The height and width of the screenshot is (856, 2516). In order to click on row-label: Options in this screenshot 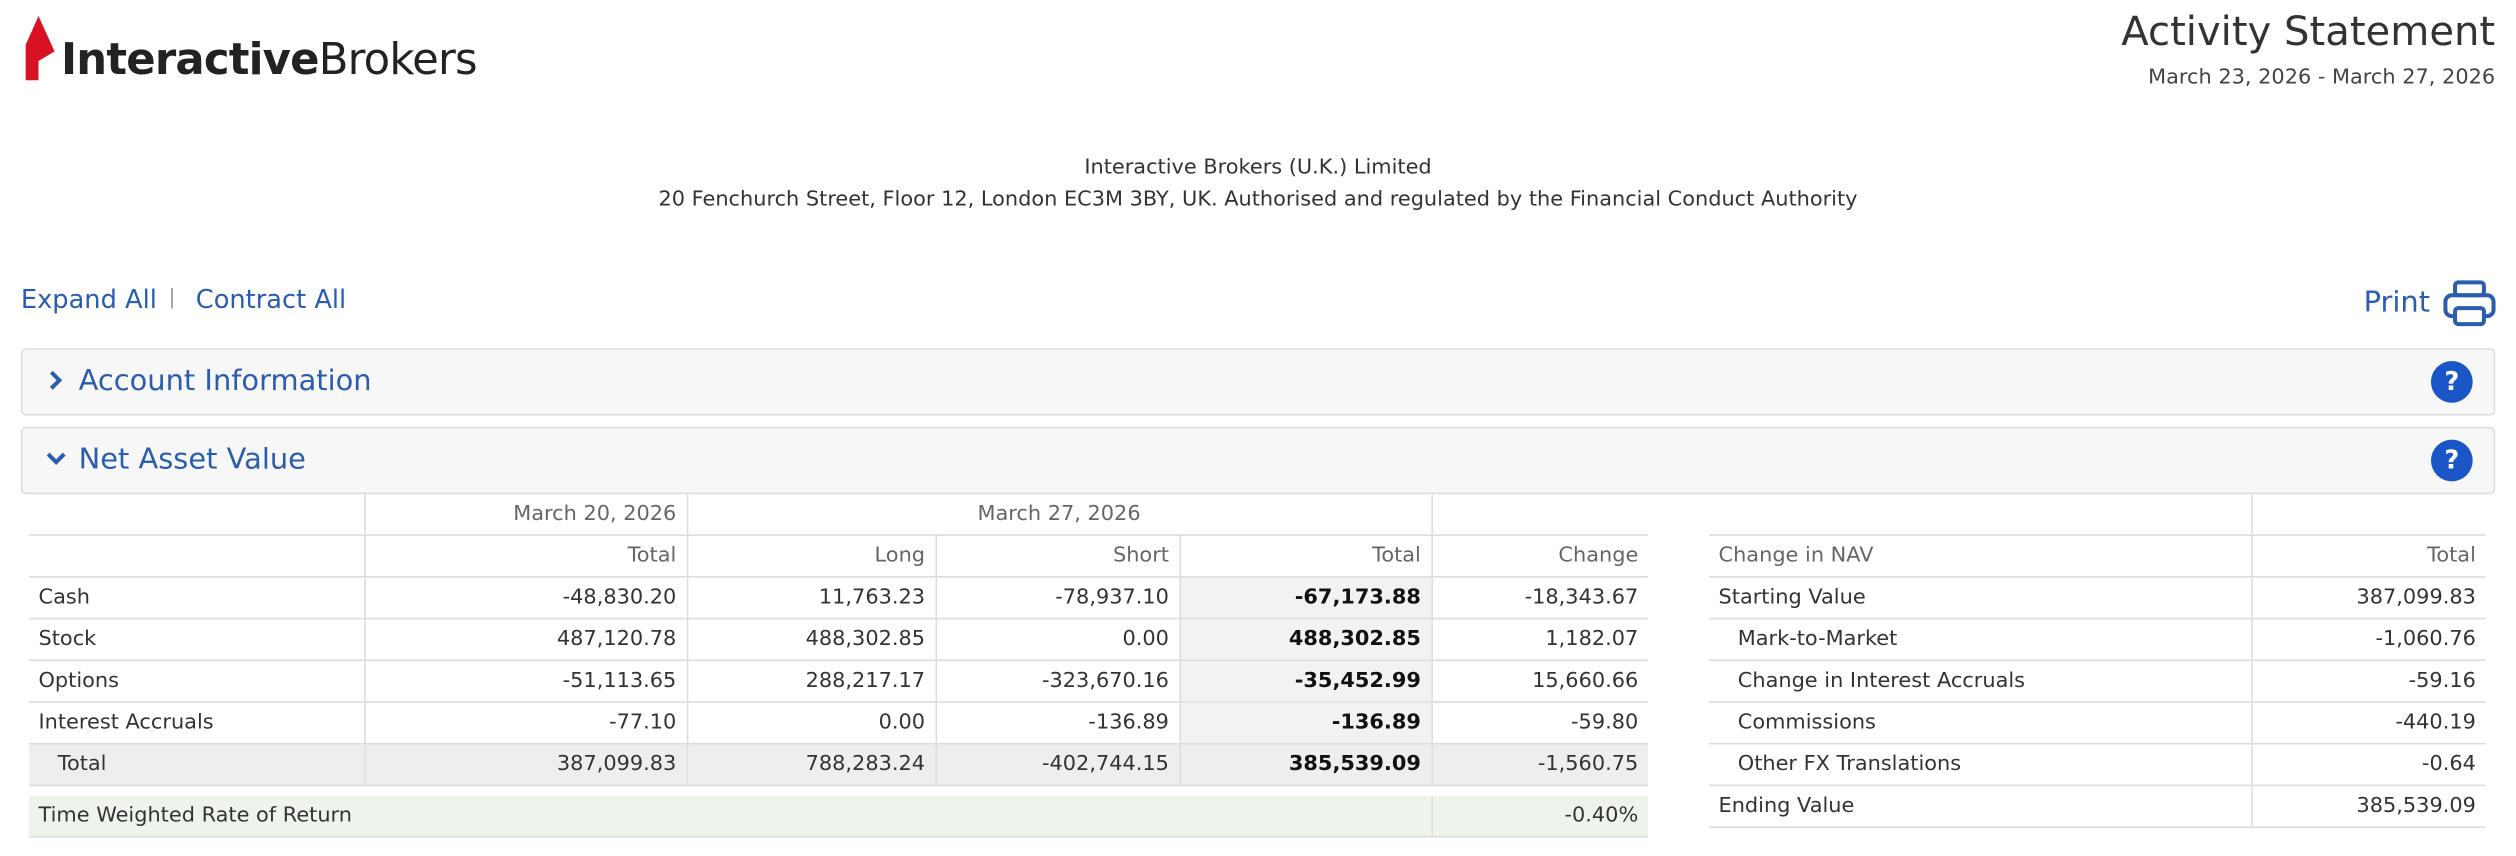, I will do `click(196, 681)`.